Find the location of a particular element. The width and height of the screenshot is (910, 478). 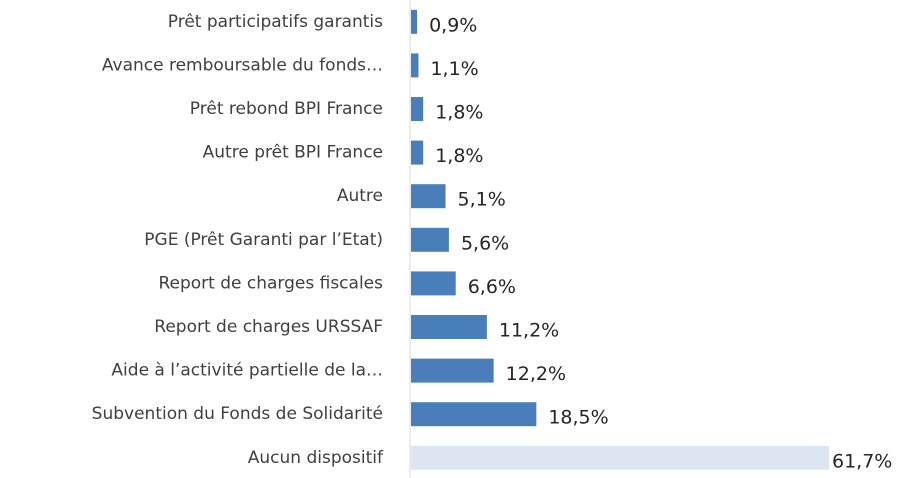

category-label: Autre is located at coordinates (360, 196).